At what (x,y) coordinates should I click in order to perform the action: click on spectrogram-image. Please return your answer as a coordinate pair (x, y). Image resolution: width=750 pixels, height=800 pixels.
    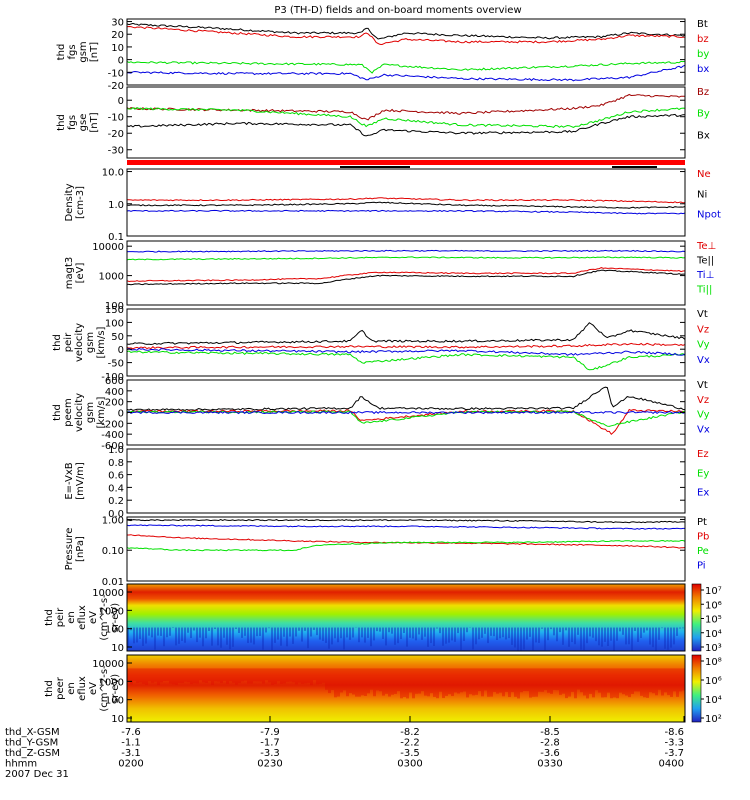
    Looking at the image, I should click on (406, 688).